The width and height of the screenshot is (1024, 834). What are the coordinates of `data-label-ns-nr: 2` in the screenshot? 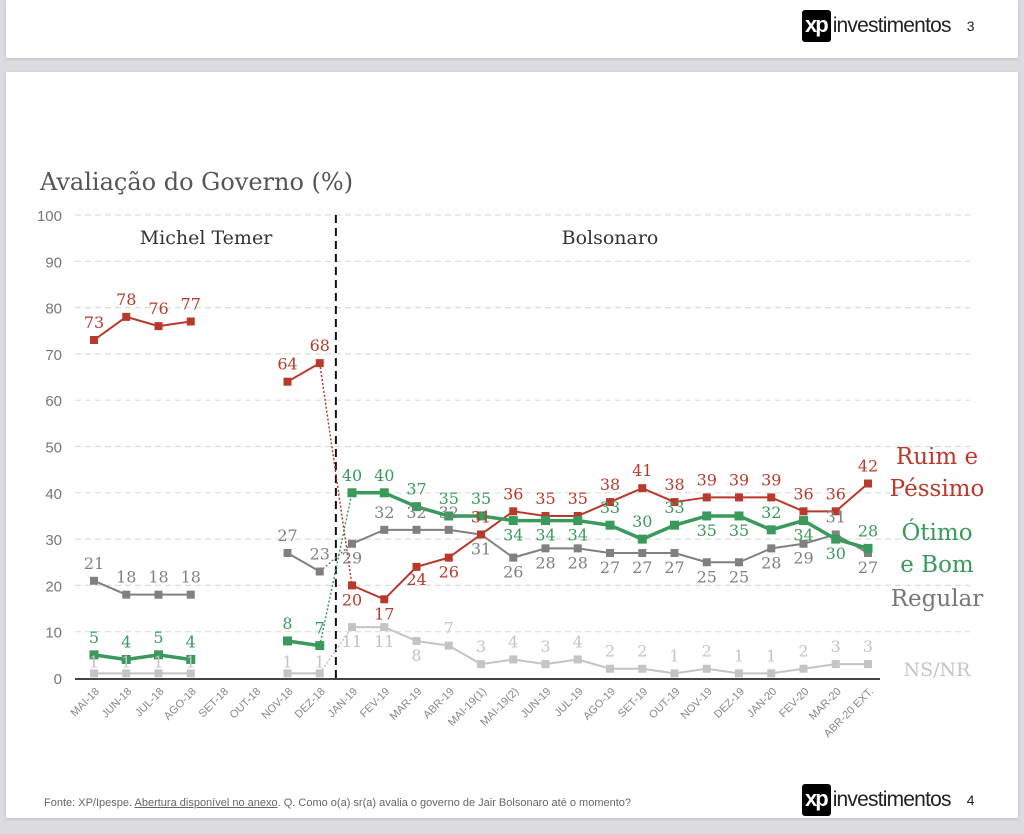 It's located at (642, 651).